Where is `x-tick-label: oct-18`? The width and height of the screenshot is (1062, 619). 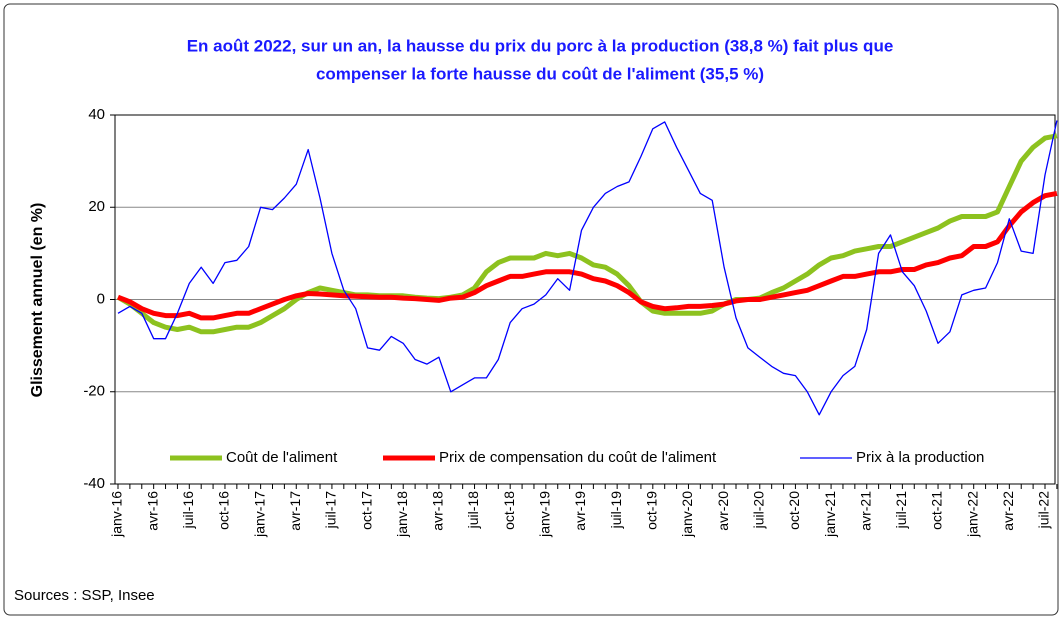 x-tick-label: oct-18 is located at coordinates (509, 510).